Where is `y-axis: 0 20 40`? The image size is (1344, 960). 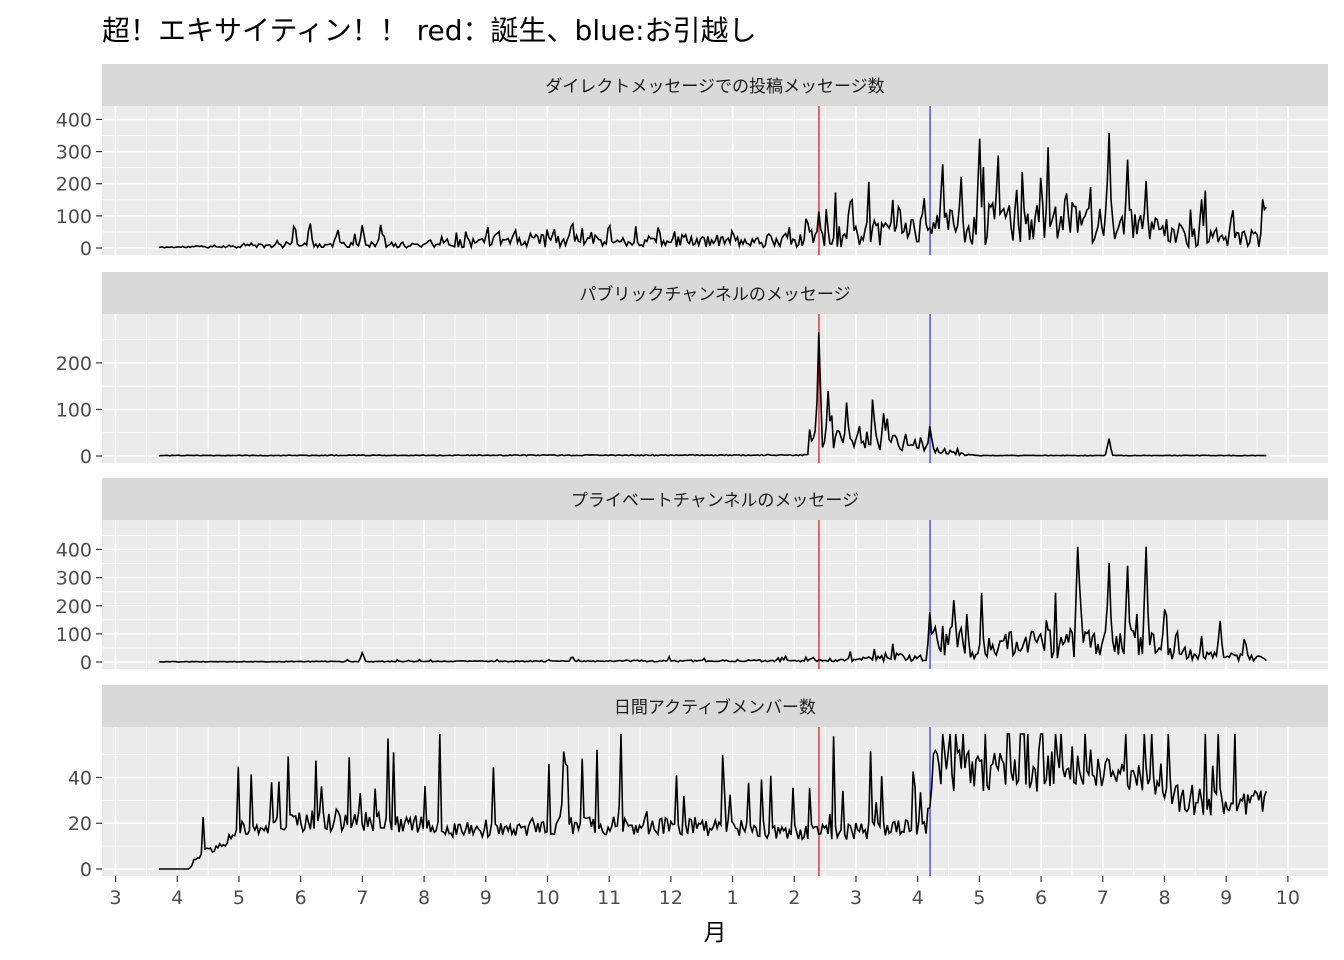
y-axis: 0 20 40 is located at coordinates (85, 824).